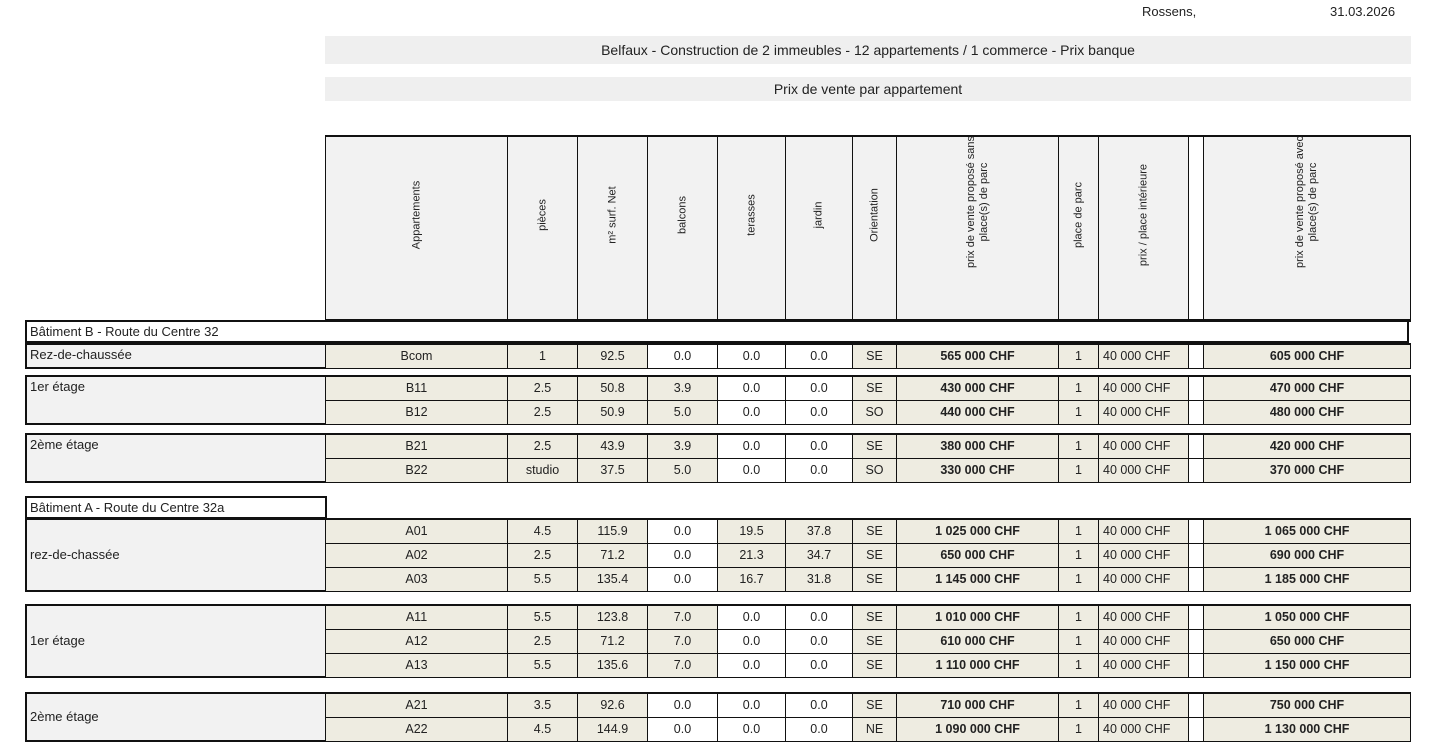 Image resolution: width=1440 pixels, height=750 pixels. I want to click on column-header-label: prix / place intérieure, so click(1143, 215).